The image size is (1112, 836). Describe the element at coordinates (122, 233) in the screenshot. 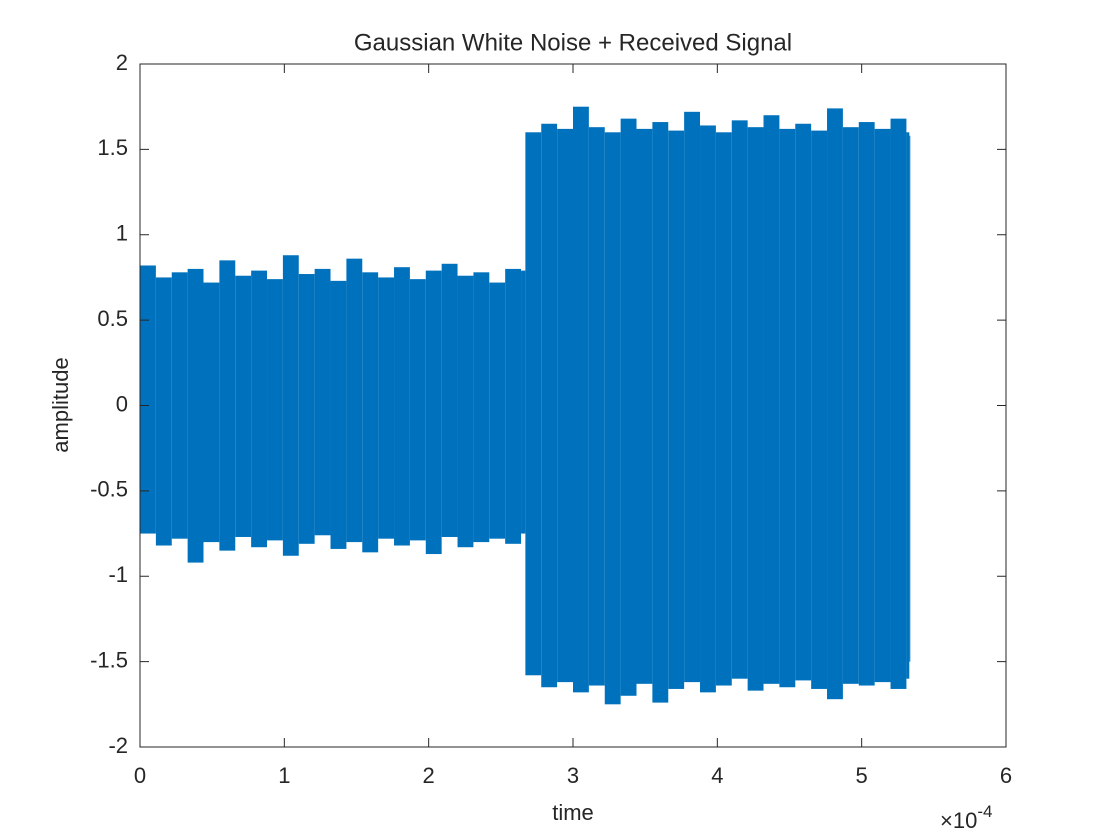

I see `y-tick-label: 1` at that location.